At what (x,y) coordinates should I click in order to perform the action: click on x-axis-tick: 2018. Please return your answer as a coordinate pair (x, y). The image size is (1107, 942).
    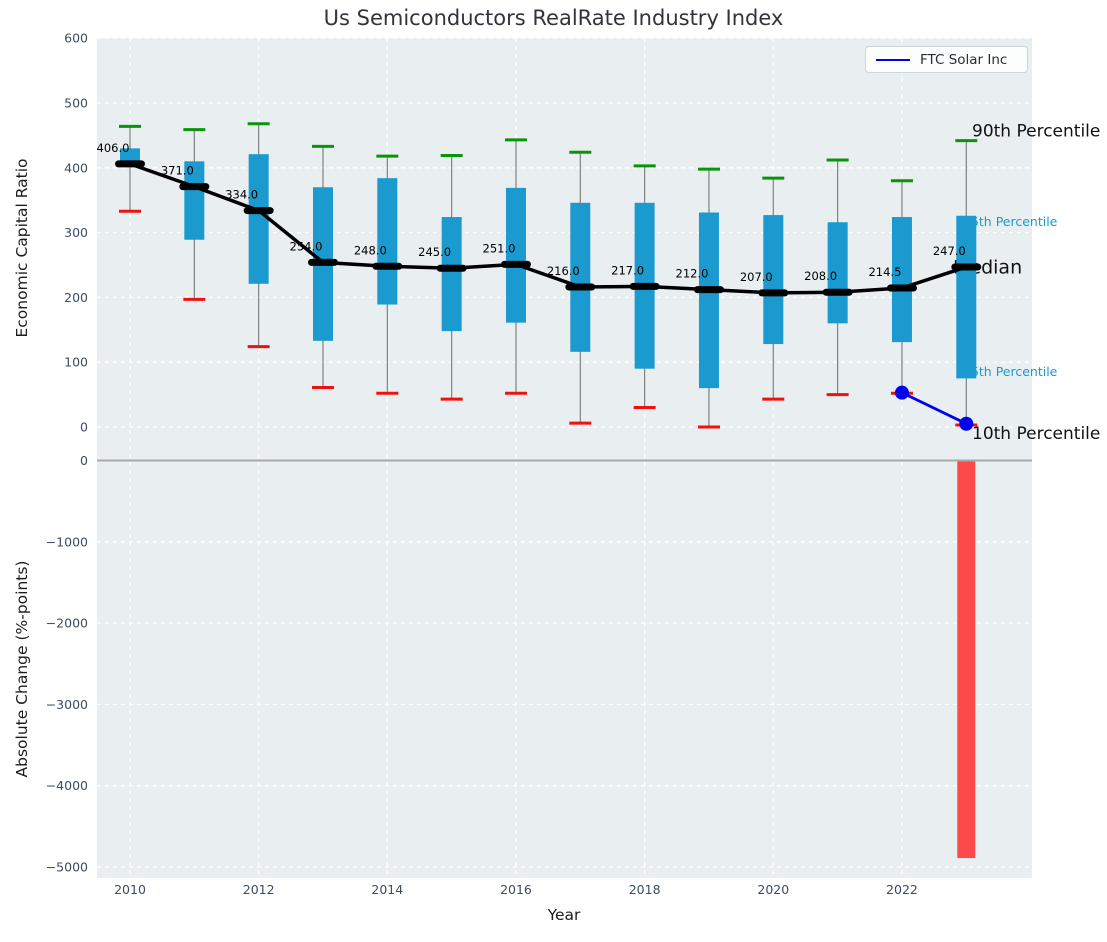
    Looking at the image, I should click on (645, 889).